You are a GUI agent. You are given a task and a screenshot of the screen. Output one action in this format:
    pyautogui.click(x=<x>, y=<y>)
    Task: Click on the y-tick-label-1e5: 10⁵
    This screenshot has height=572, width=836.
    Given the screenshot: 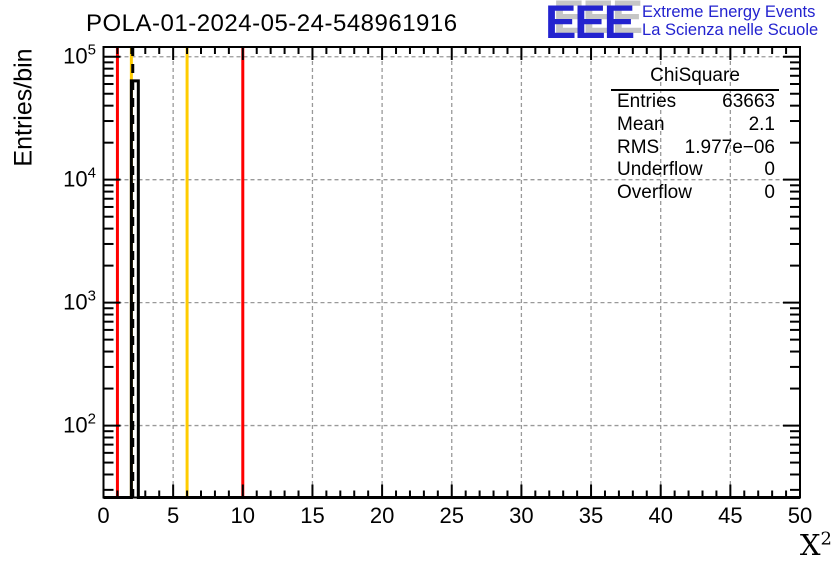 What is the action you would take?
    pyautogui.click(x=79, y=55)
    